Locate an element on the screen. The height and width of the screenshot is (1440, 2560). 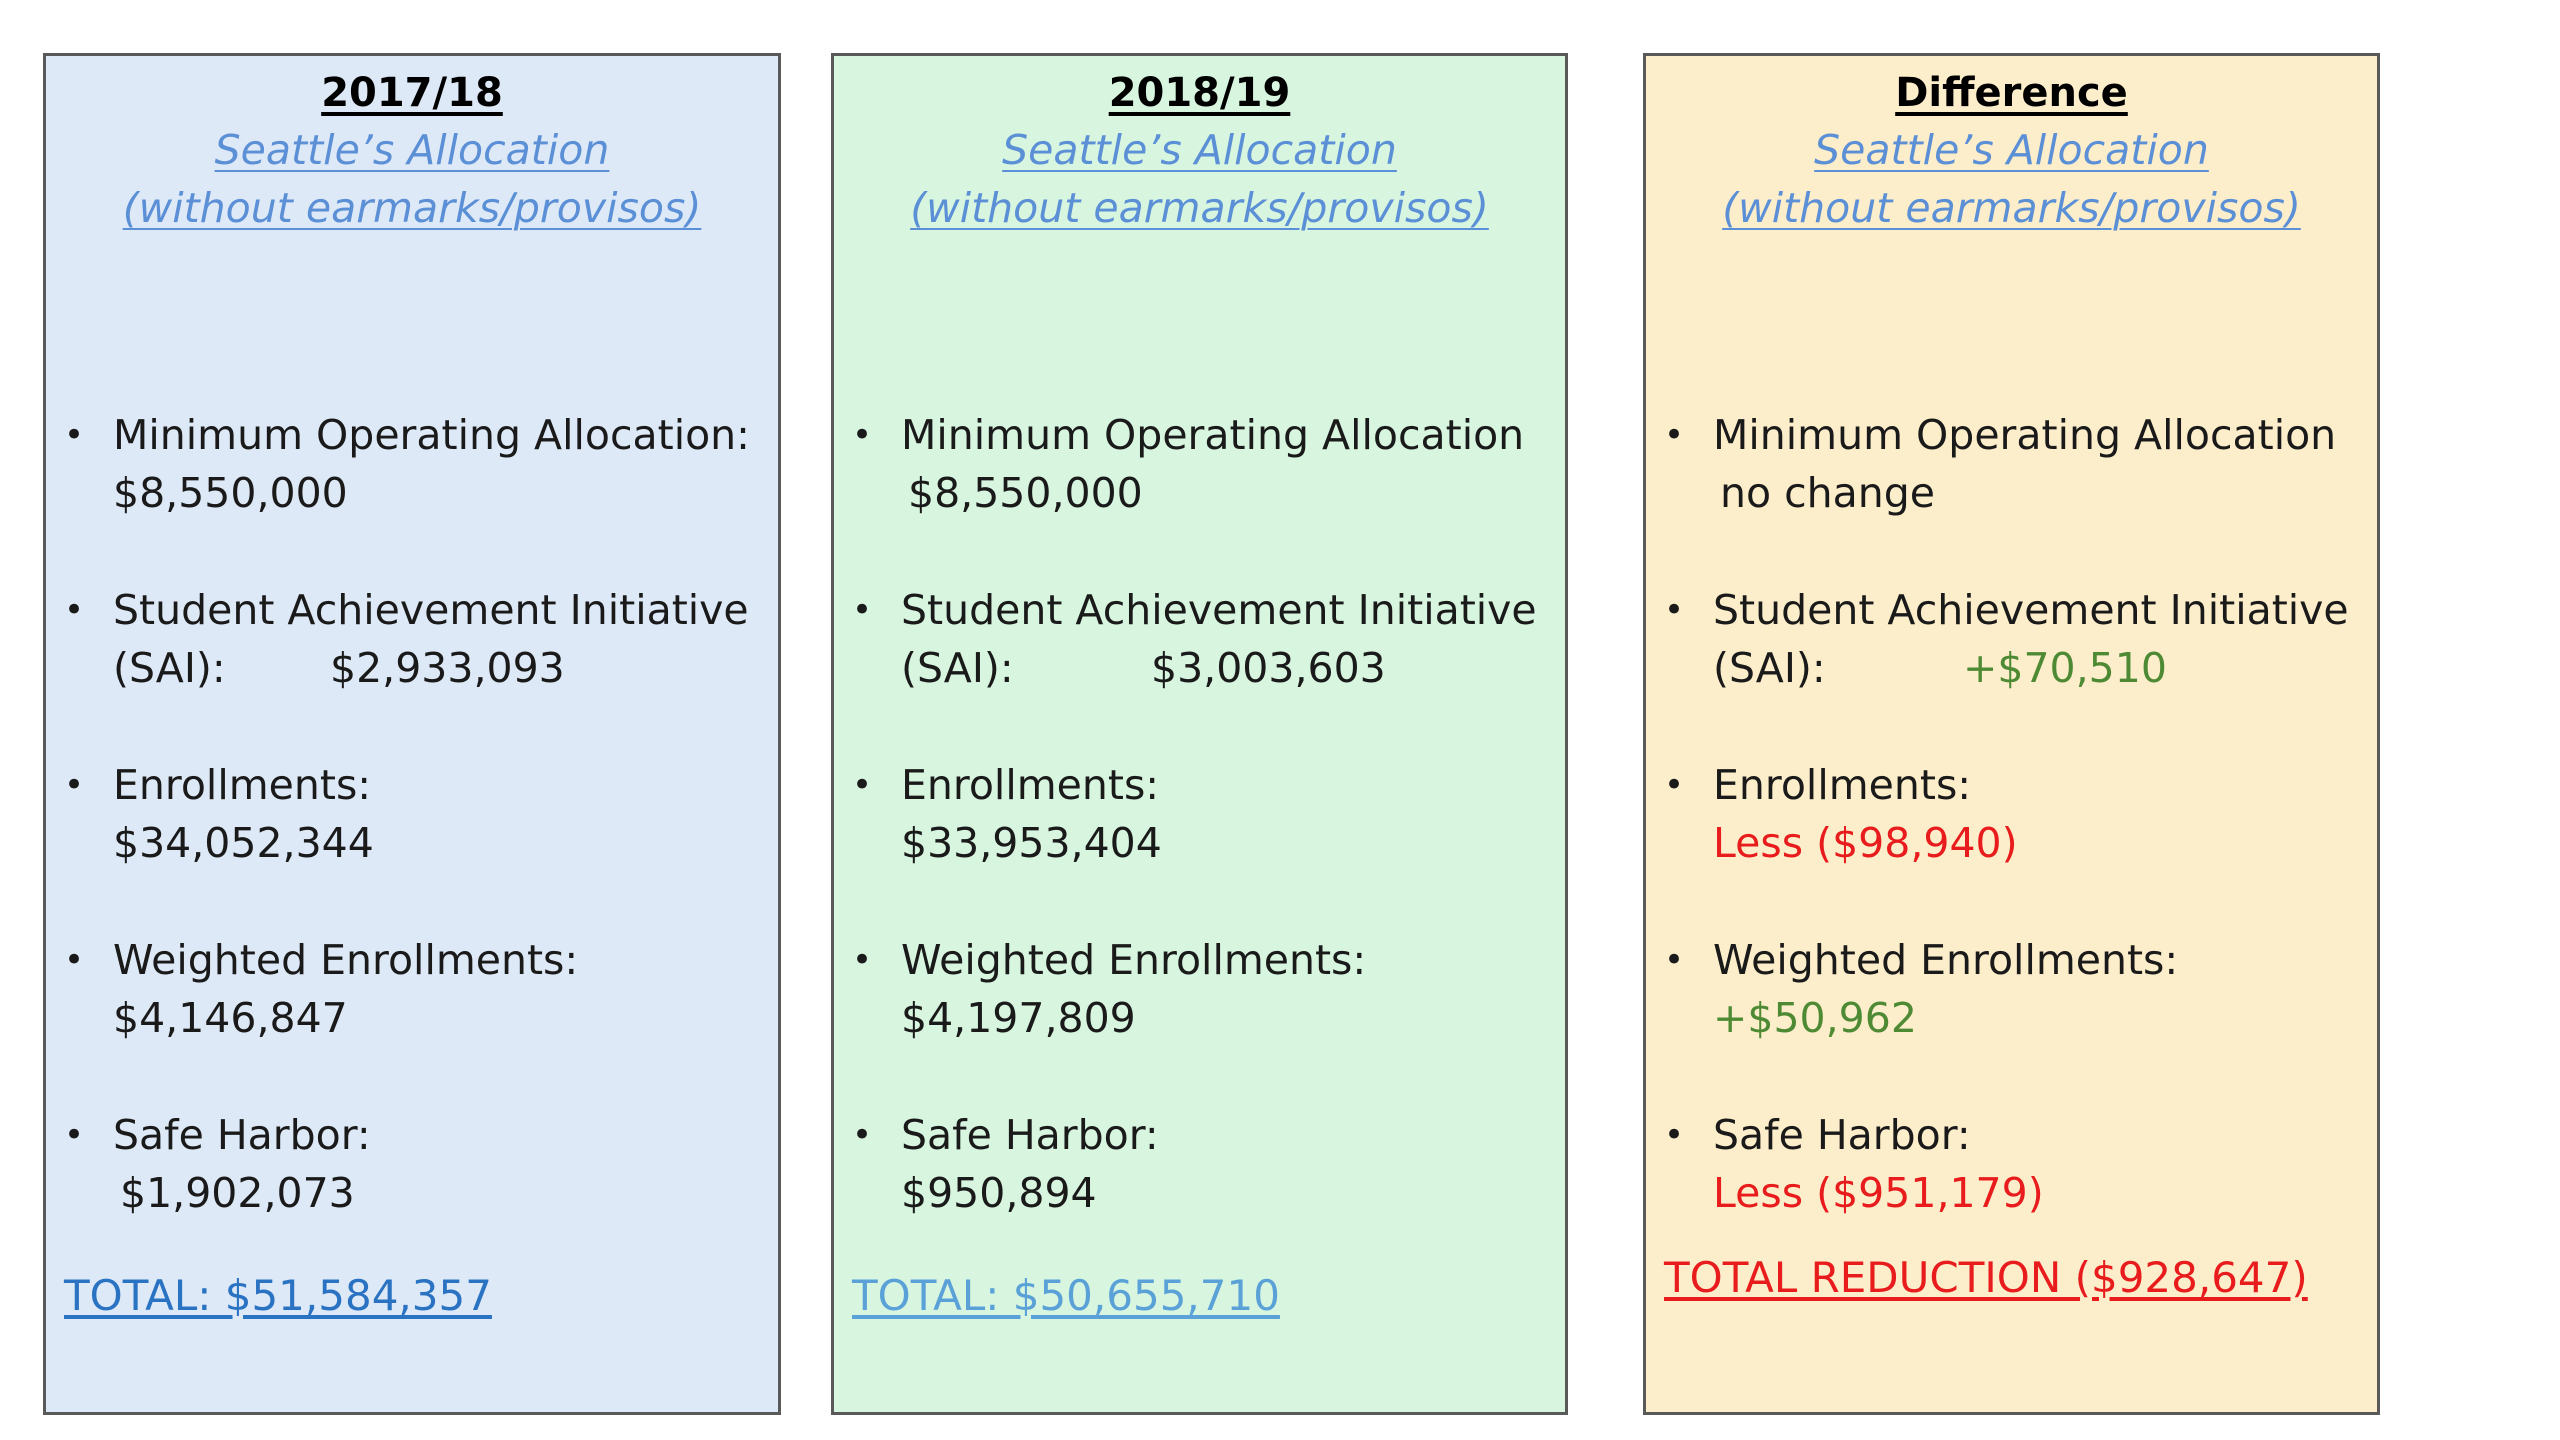
total-link: TOTAL: $51,584,357 is located at coordinates (278, 1295).